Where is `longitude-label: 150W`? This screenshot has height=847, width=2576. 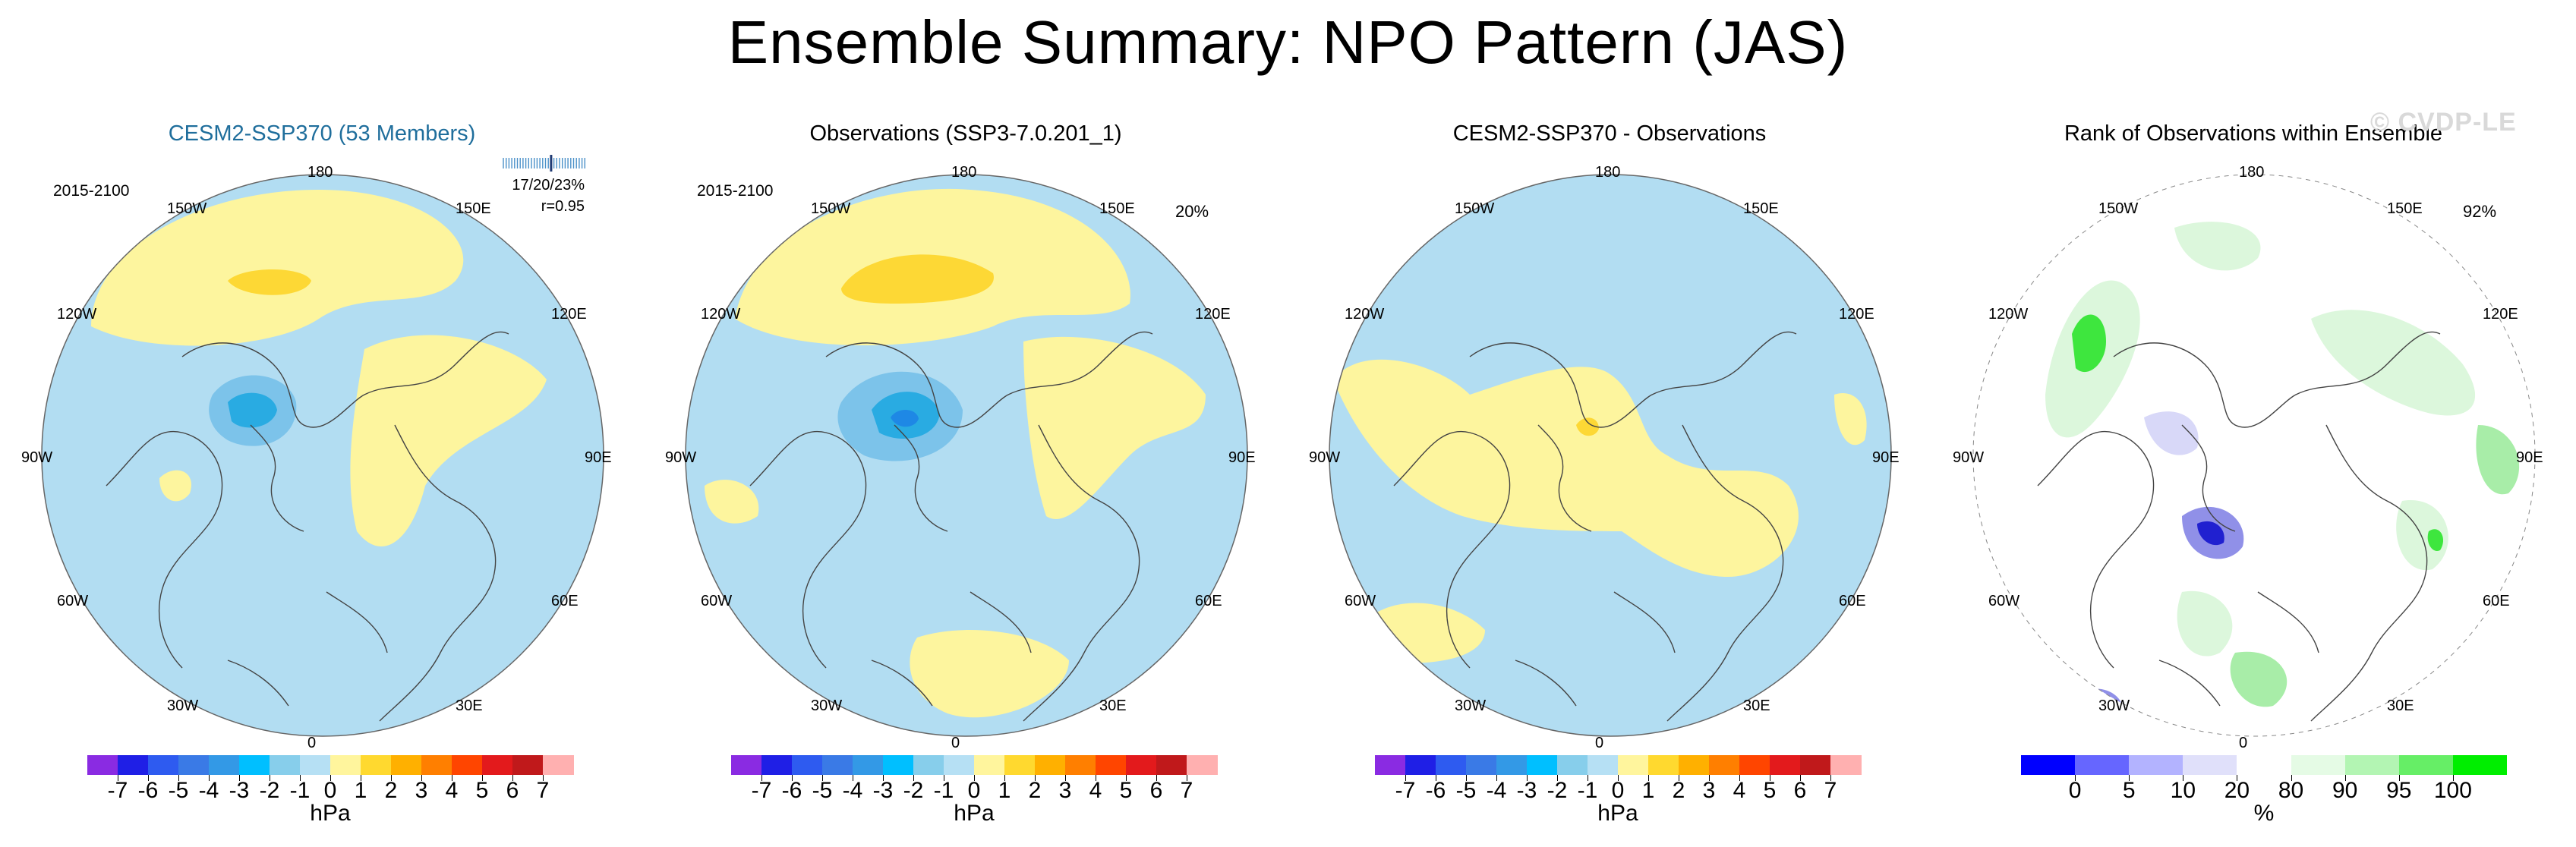
longitude-label: 150W is located at coordinates (831, 208).